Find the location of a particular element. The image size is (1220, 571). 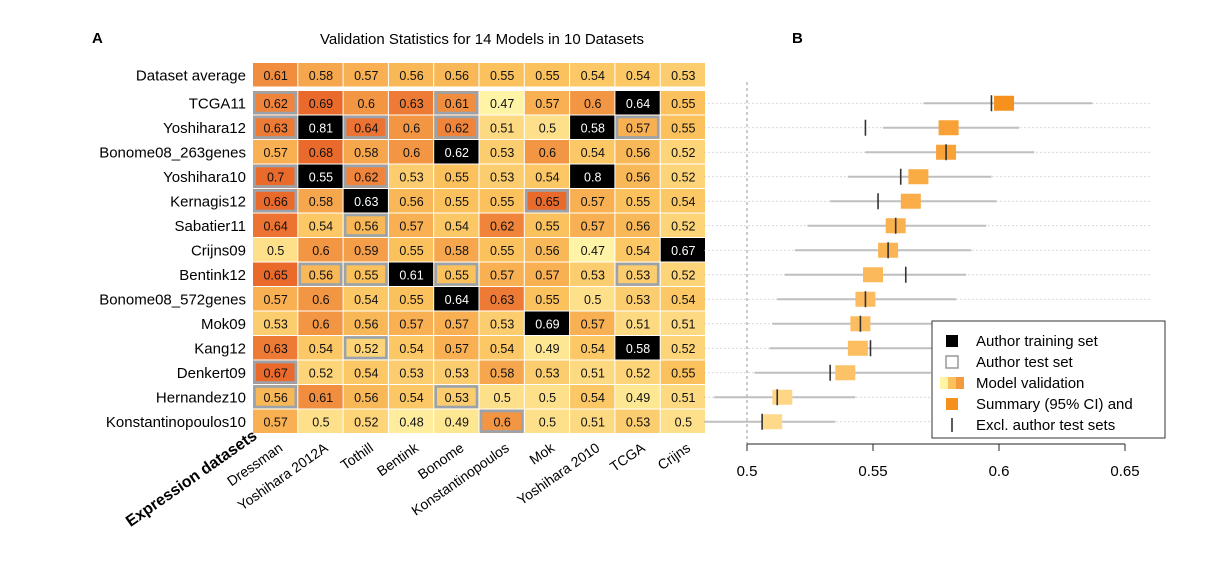

row-label: Mok09 is located at coordinates (223, 324).